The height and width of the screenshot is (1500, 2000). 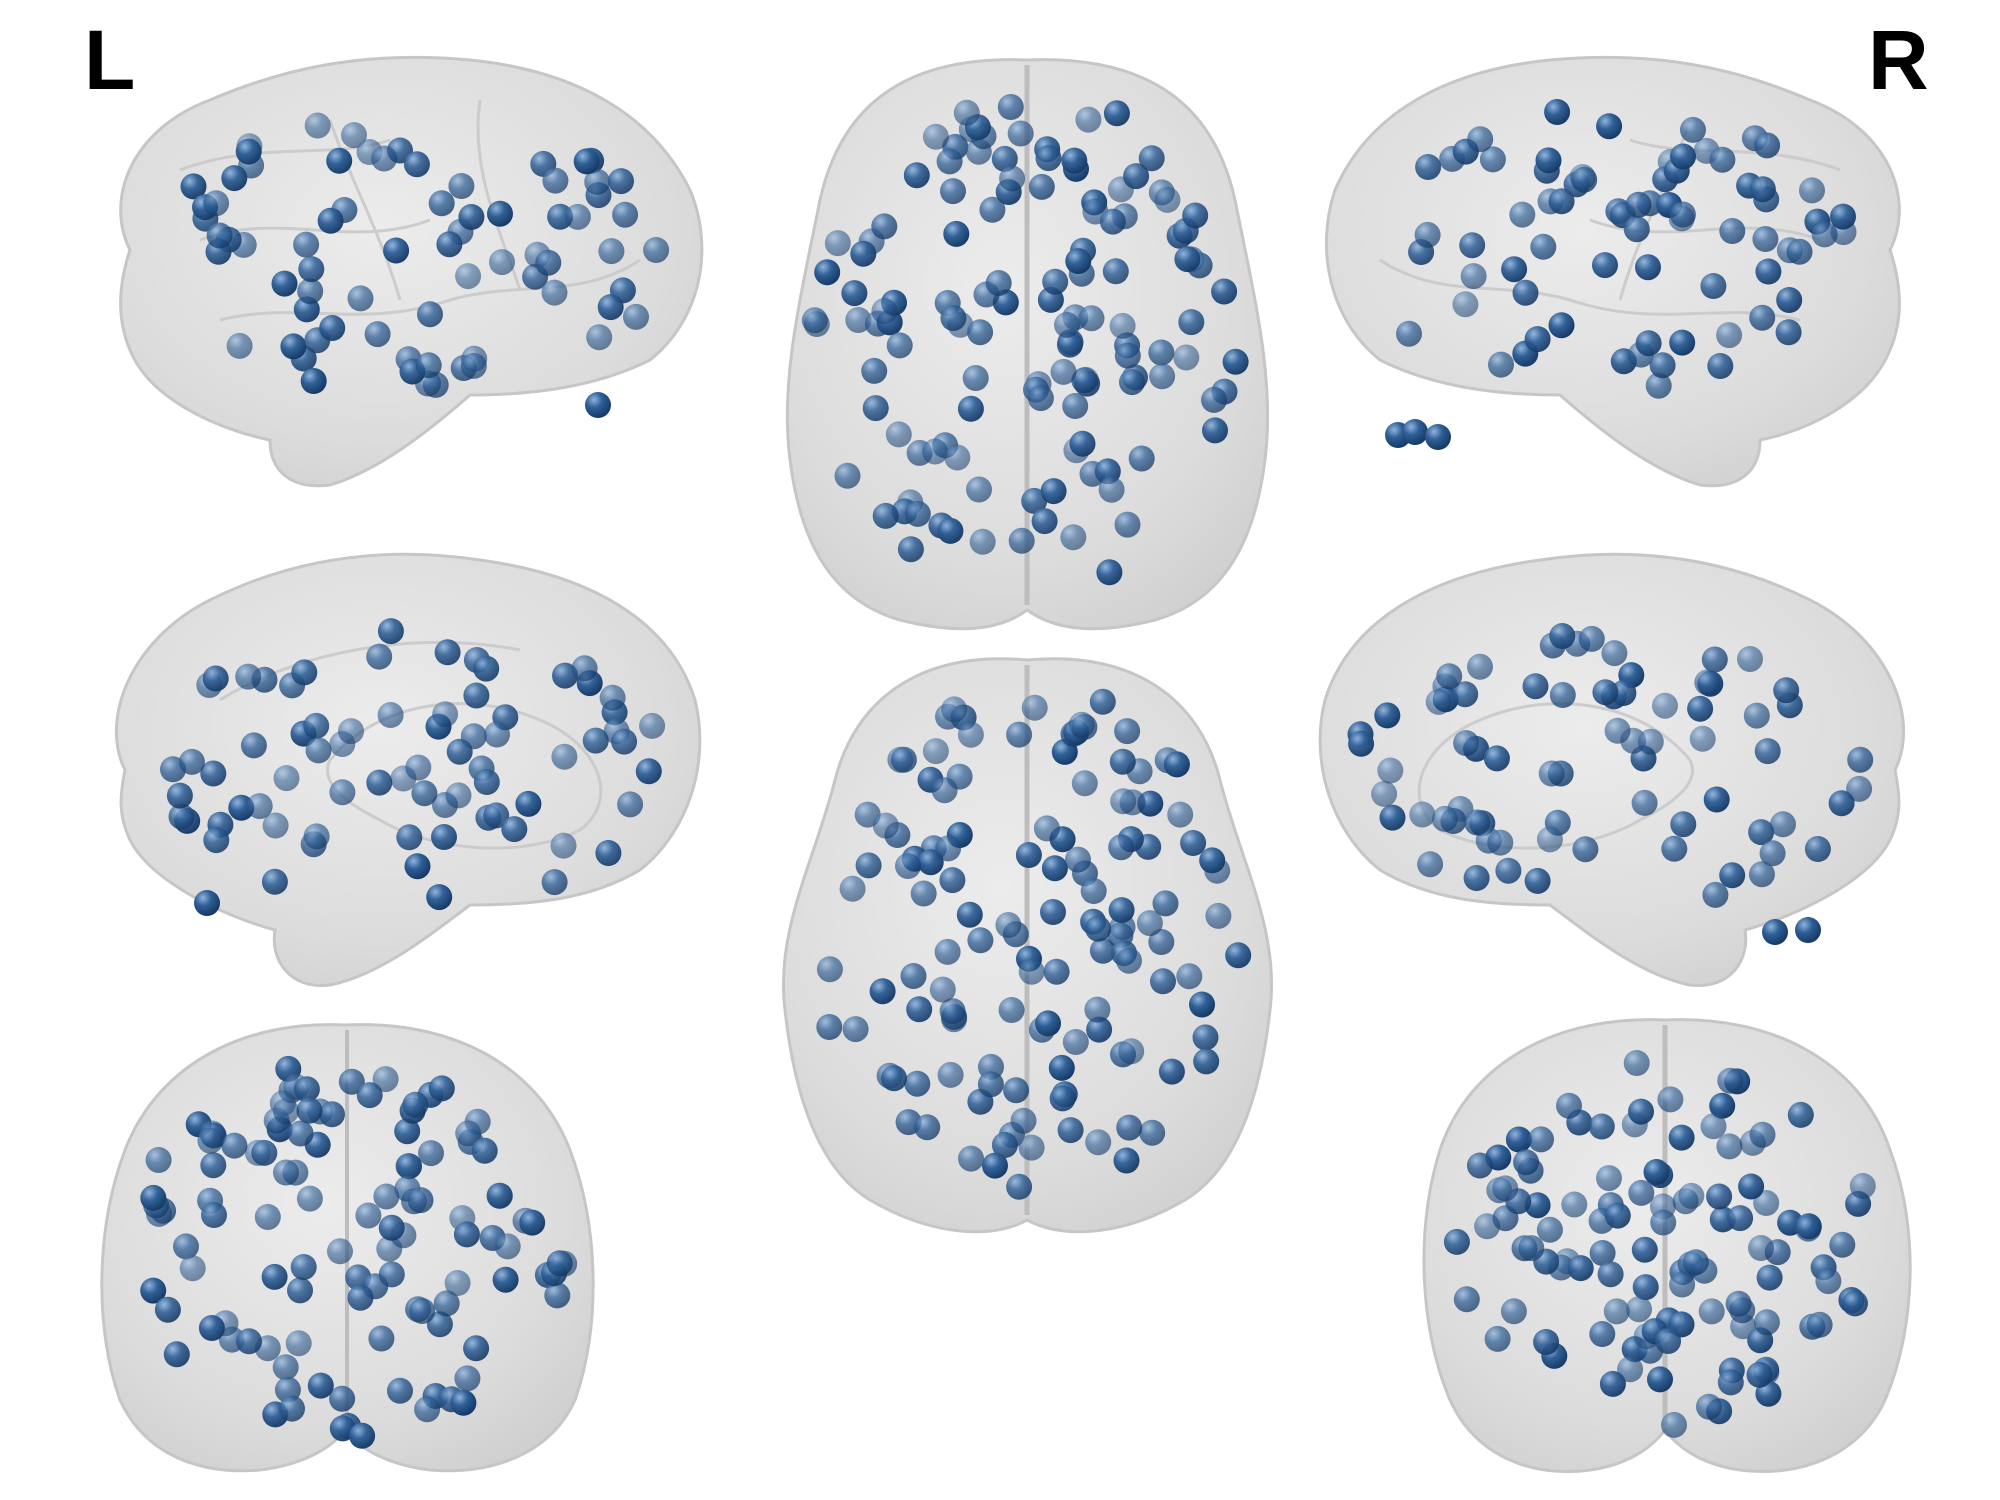 What do you see at coordinates (411, 271) in the screenshot?
I see `view-lateral-left` at bounding box center [411, 271].